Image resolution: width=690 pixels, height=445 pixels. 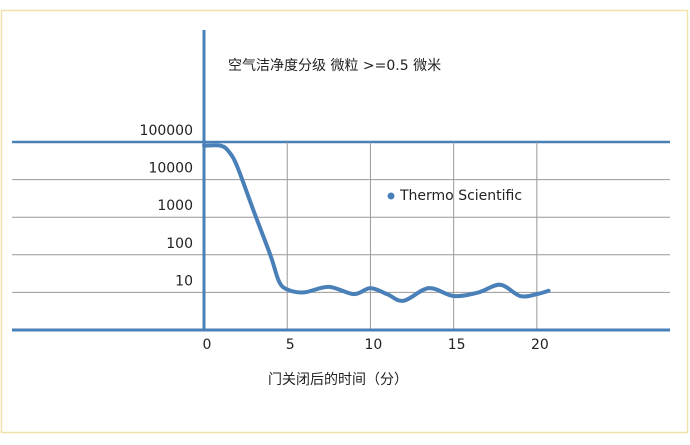 I want to click on x-tick-label: 20, so click(x=540, y=345).